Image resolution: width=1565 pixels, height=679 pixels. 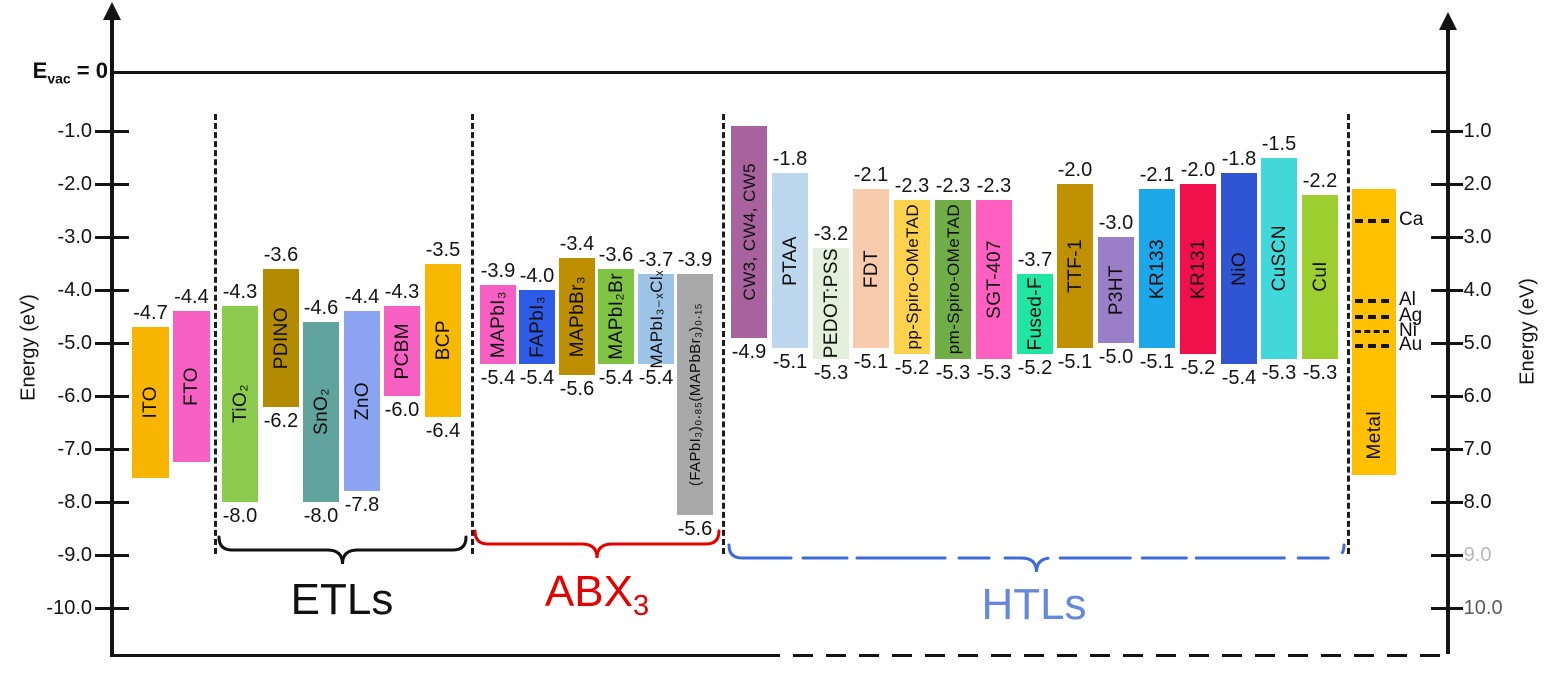 I want to click on bar-nio: NiO, so click(x=1239, y=269).